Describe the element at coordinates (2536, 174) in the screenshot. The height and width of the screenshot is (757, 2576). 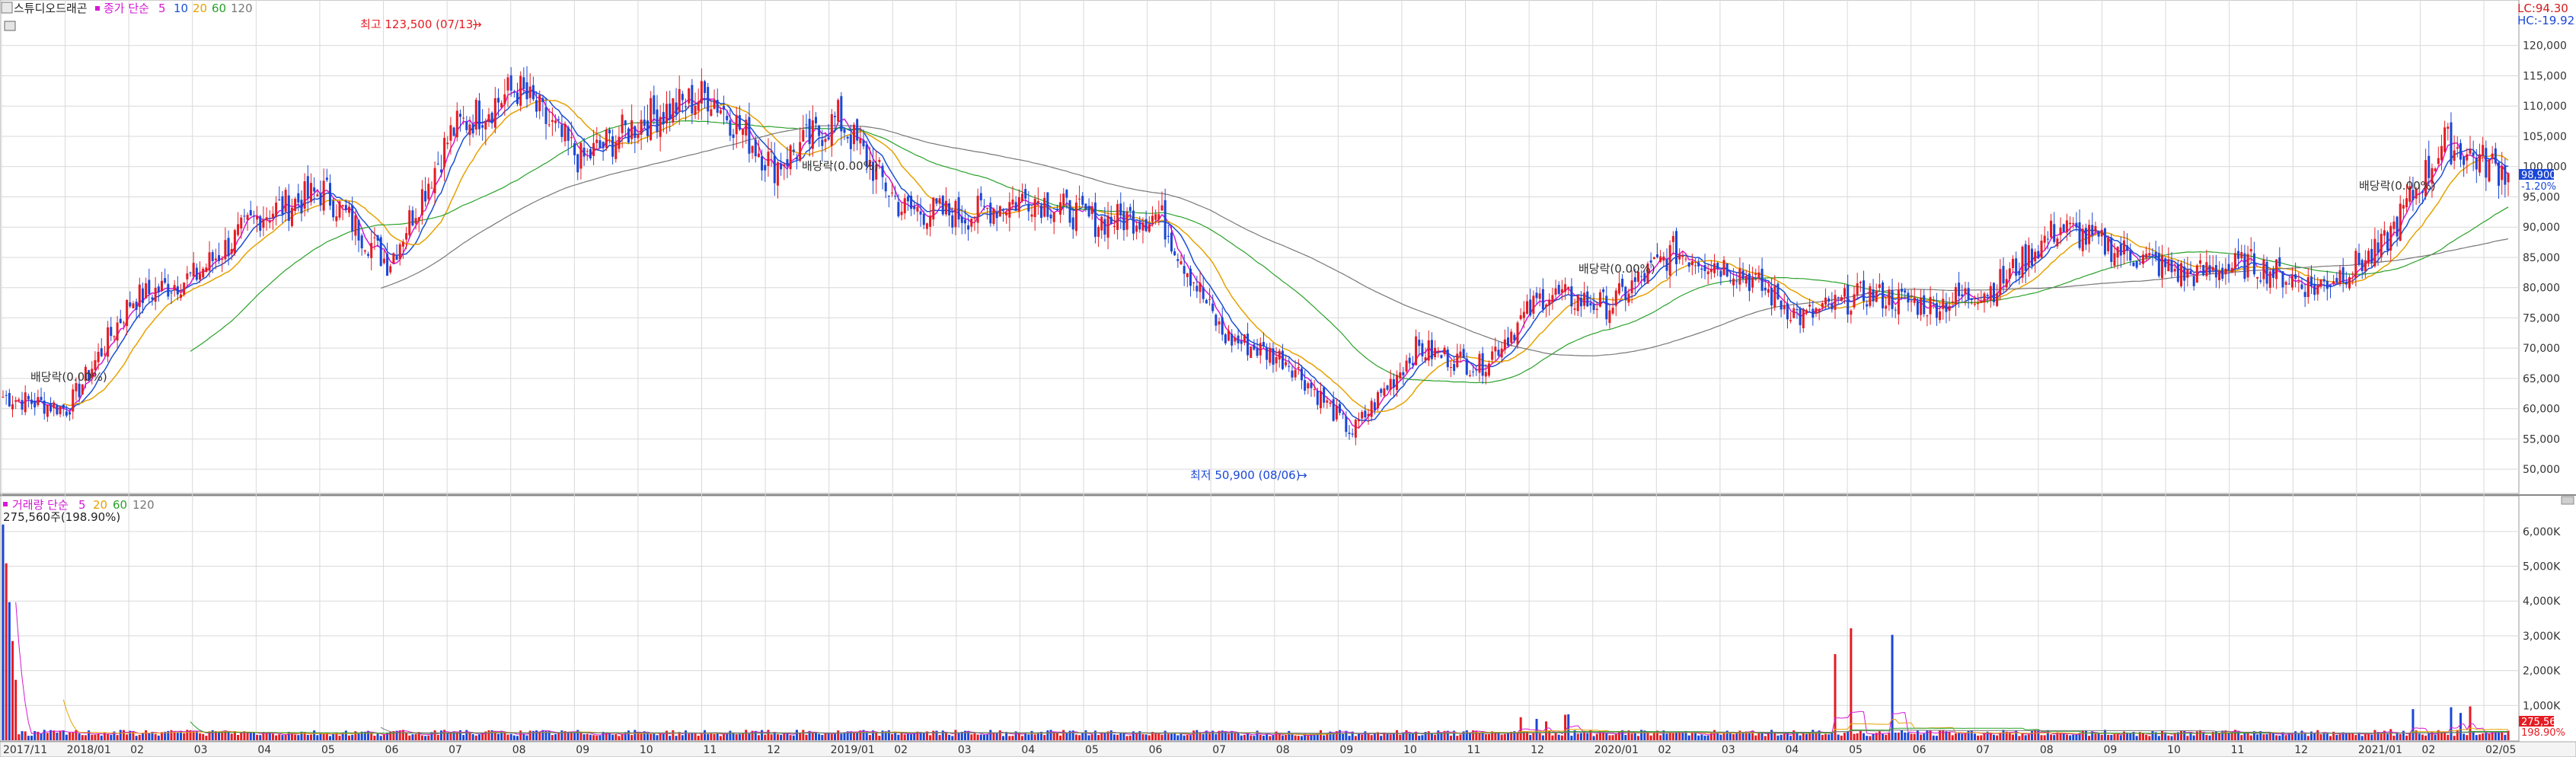
I see `current-price-badge` at that location.